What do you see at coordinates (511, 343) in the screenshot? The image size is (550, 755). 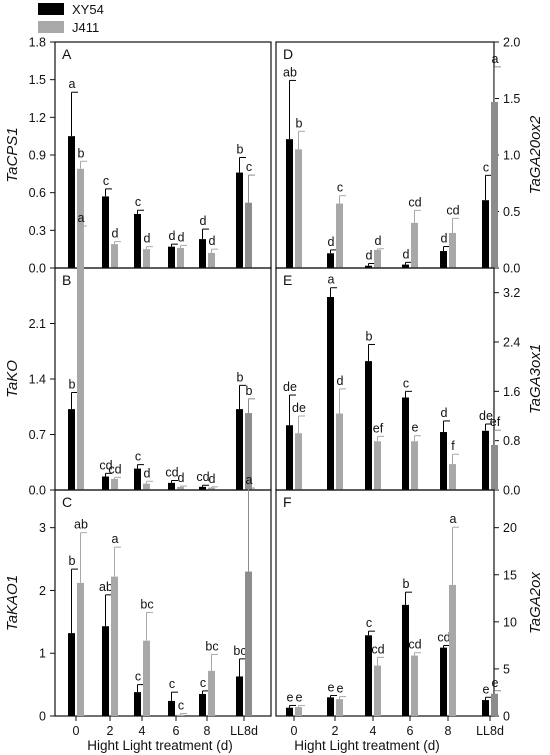 I see `y-tick-label: 2.4` at bounding box center [511, 343].